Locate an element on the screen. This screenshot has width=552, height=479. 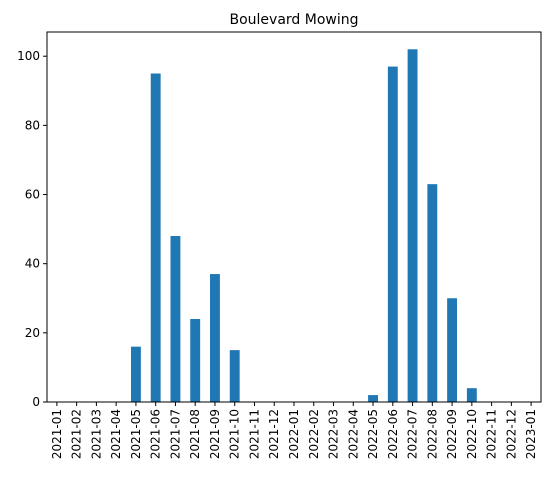
x-tick-label: 2022-01 is located at coordinates (294, 434).